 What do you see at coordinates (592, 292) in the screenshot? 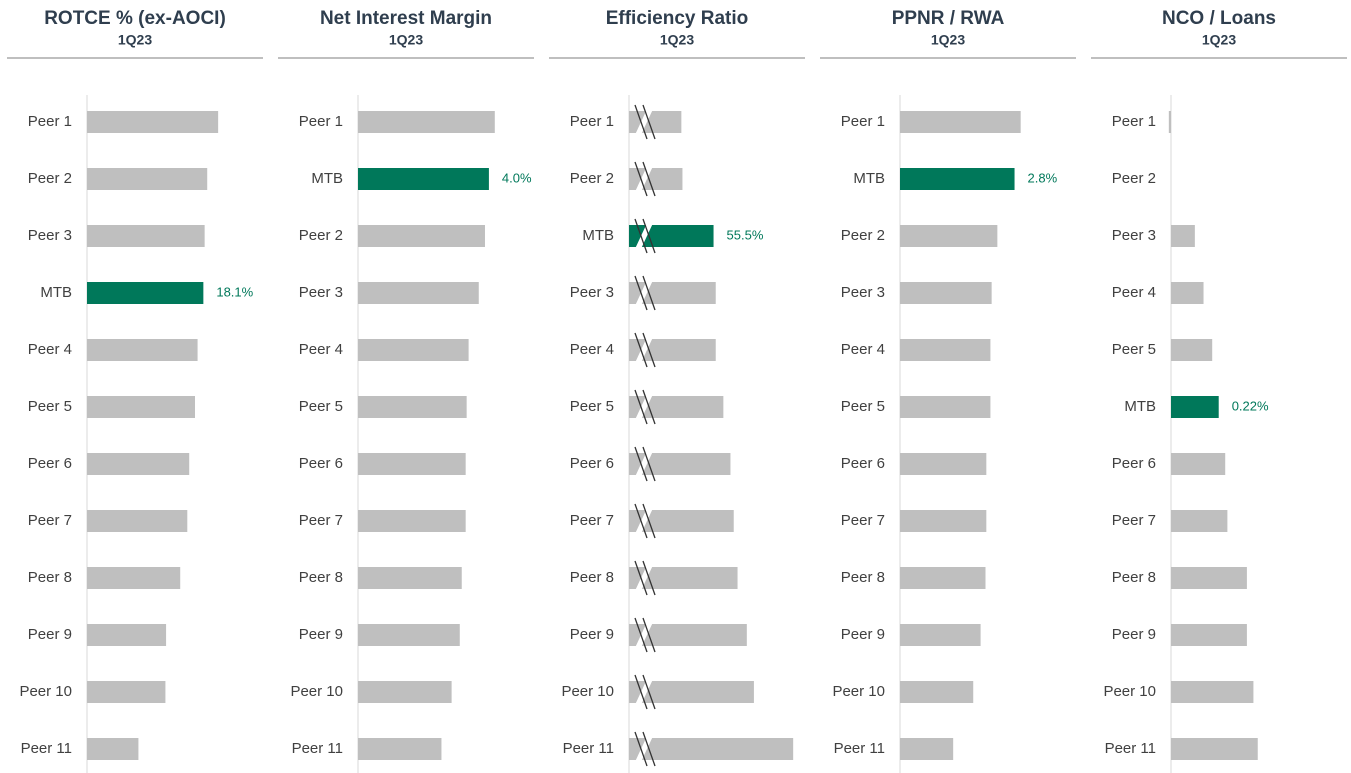
I see `category-label: Peer 3` at bounding box center [592, 292].